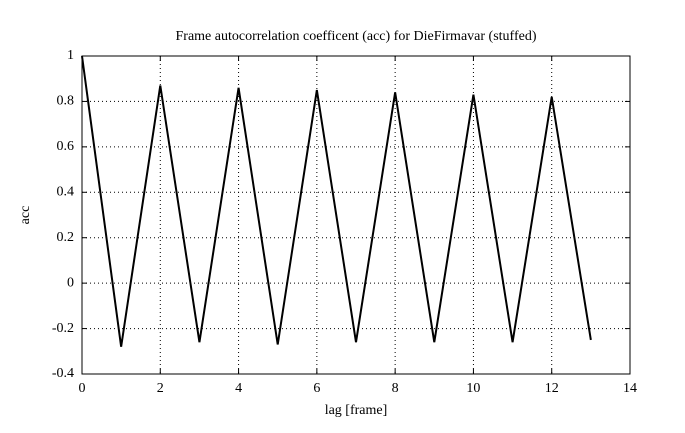  I want to click on x-tick-label: 10, so click(473, 388).